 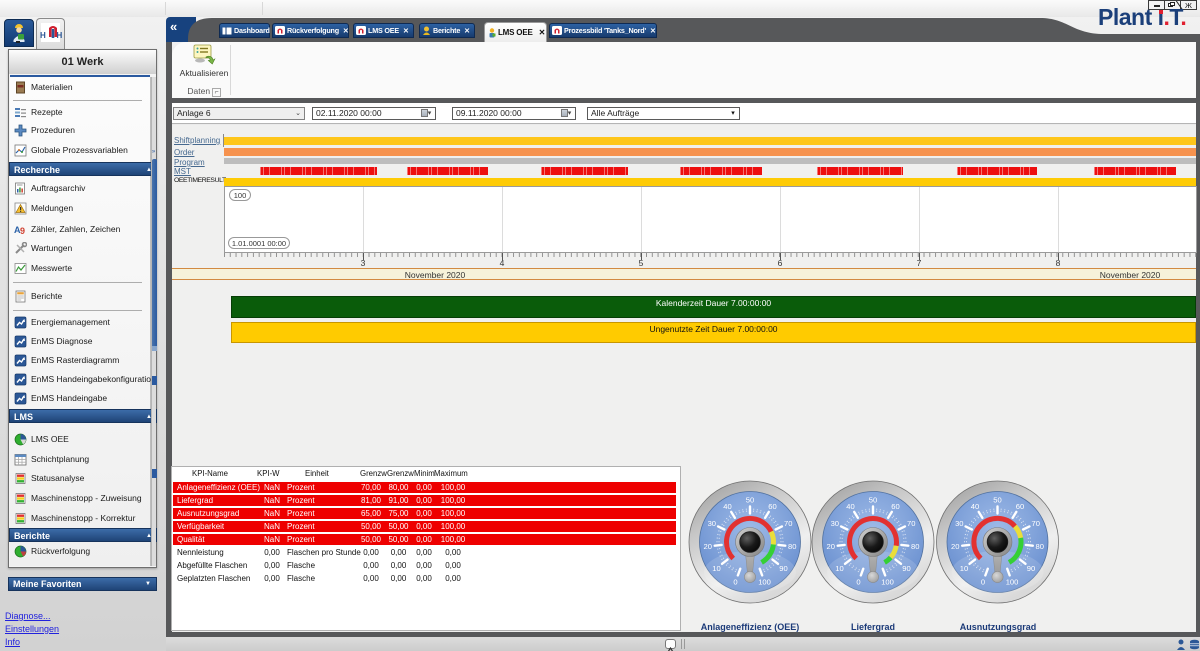 What do you see at coordinates (17, 230) in the screenshot?
I see `svg-text: A` at bounding box center [17, 230].